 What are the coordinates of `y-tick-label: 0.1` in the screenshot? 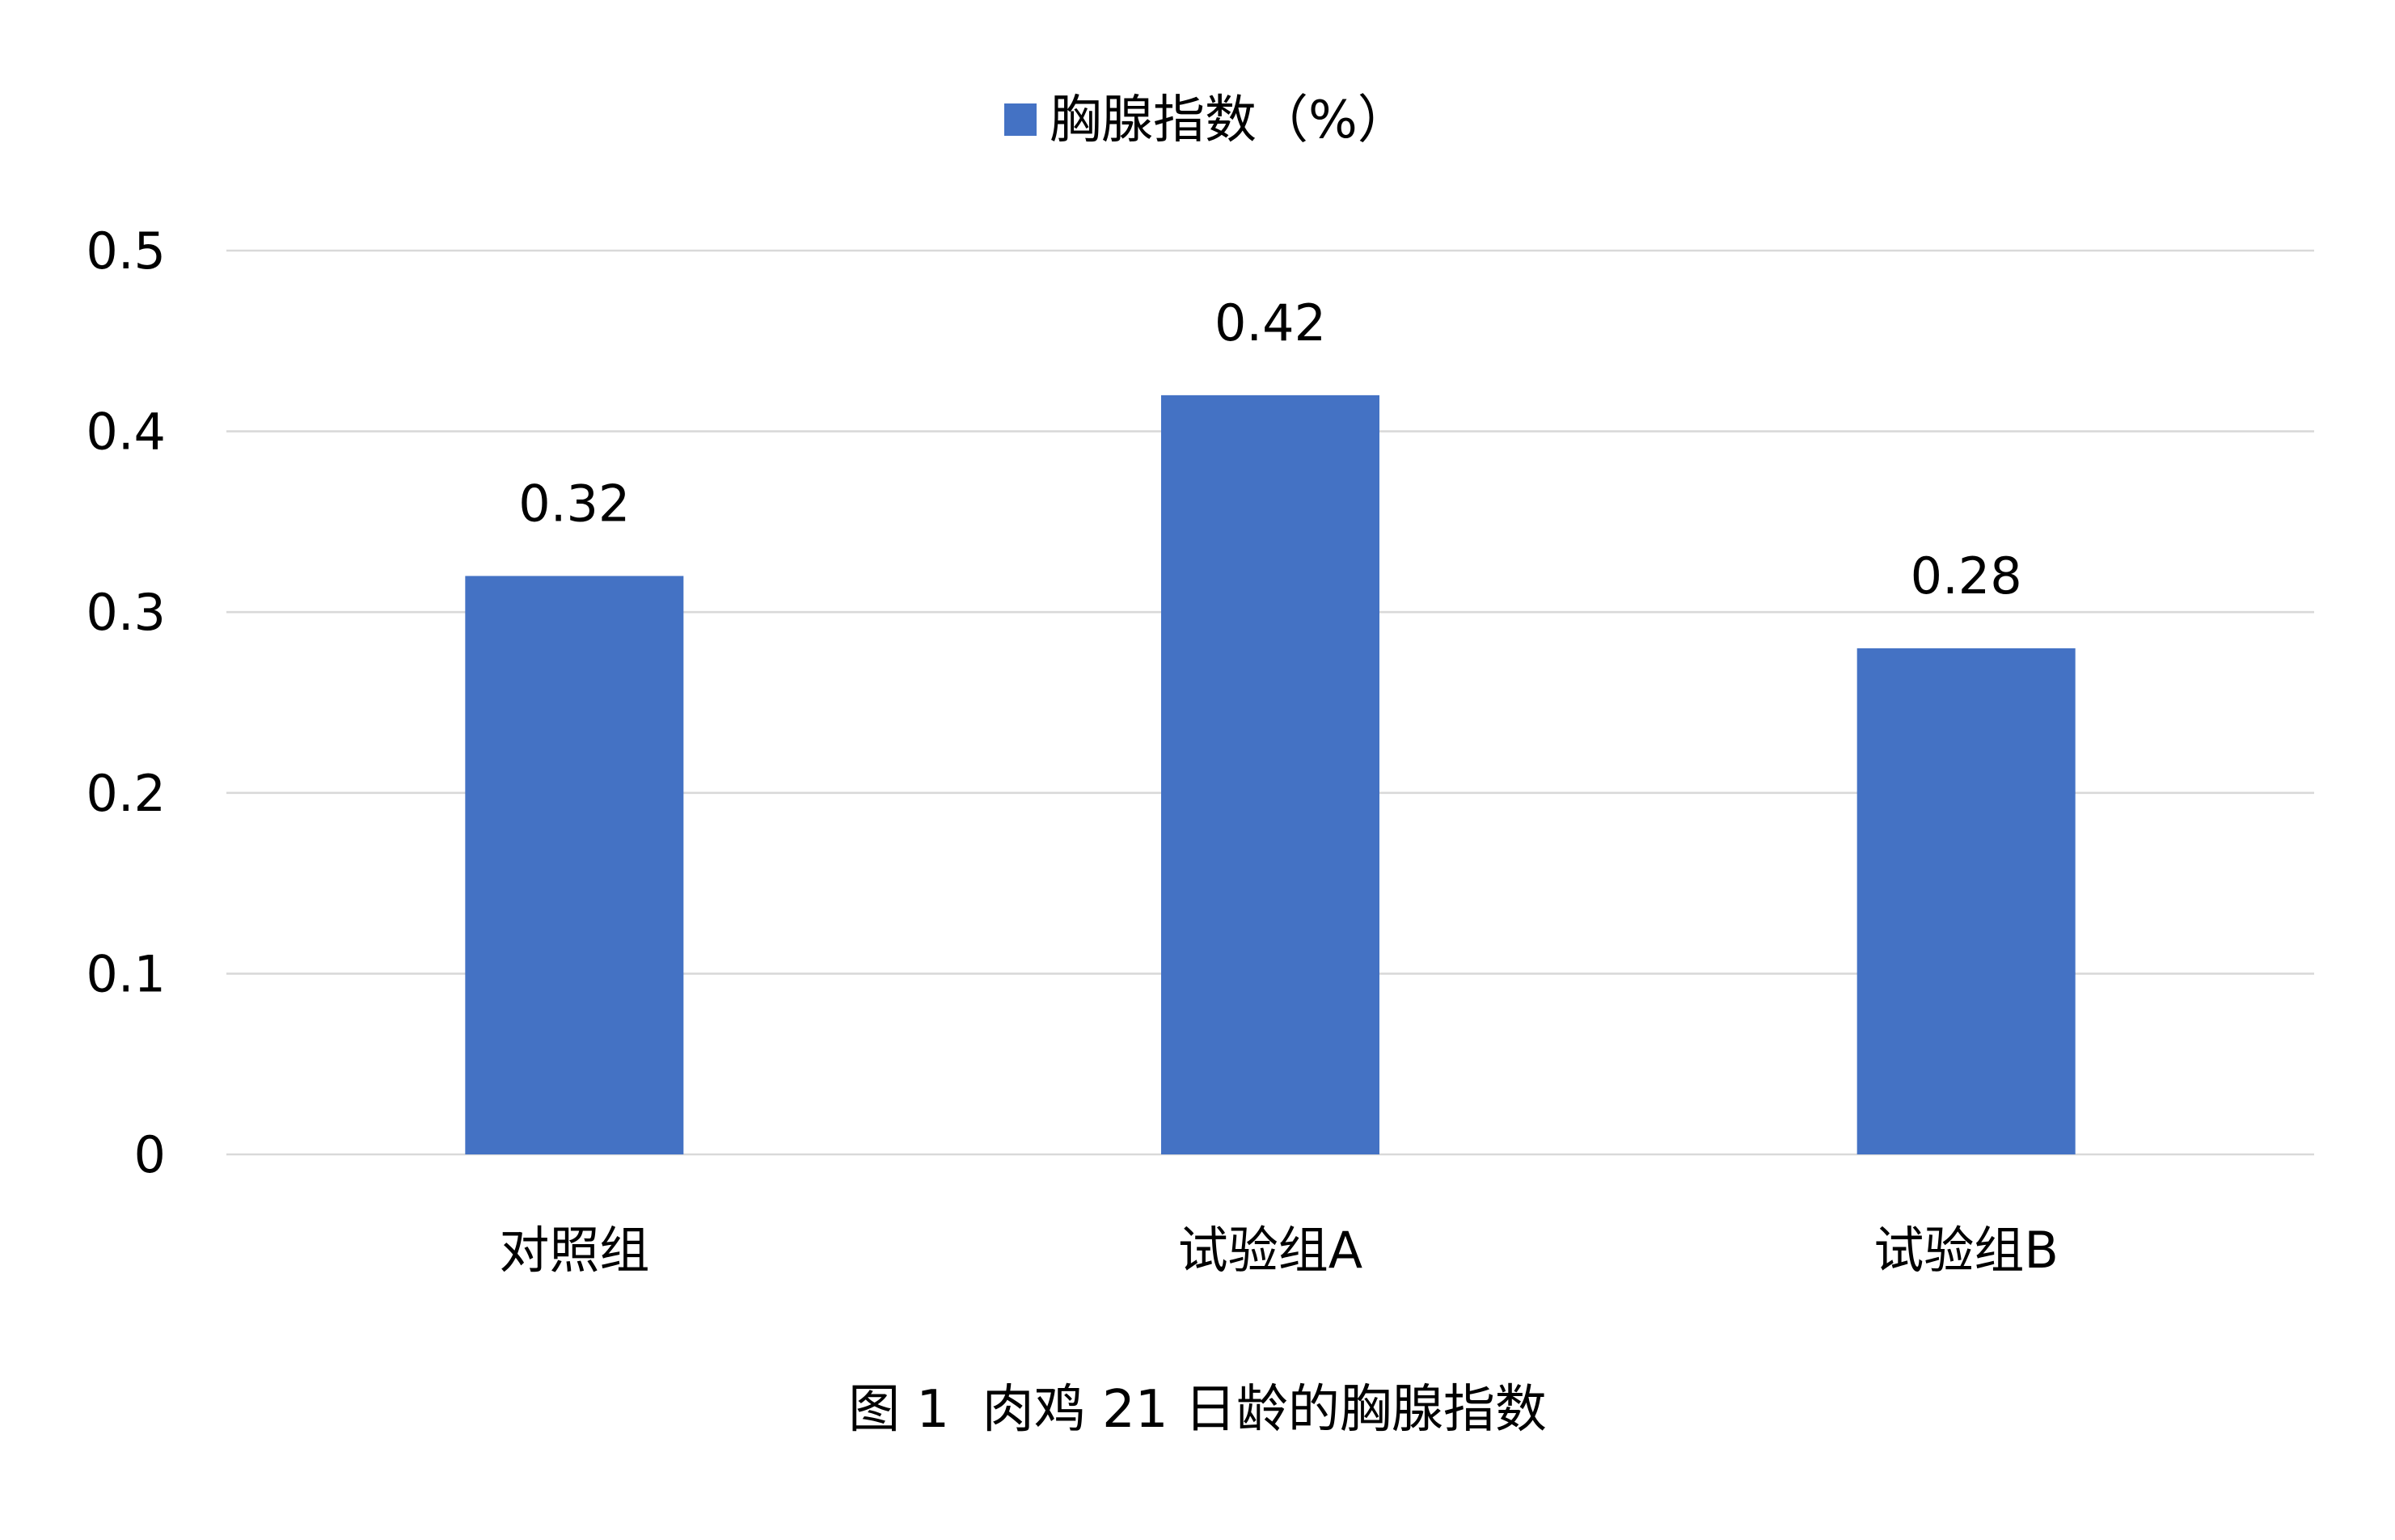 It's located at (126, 974).